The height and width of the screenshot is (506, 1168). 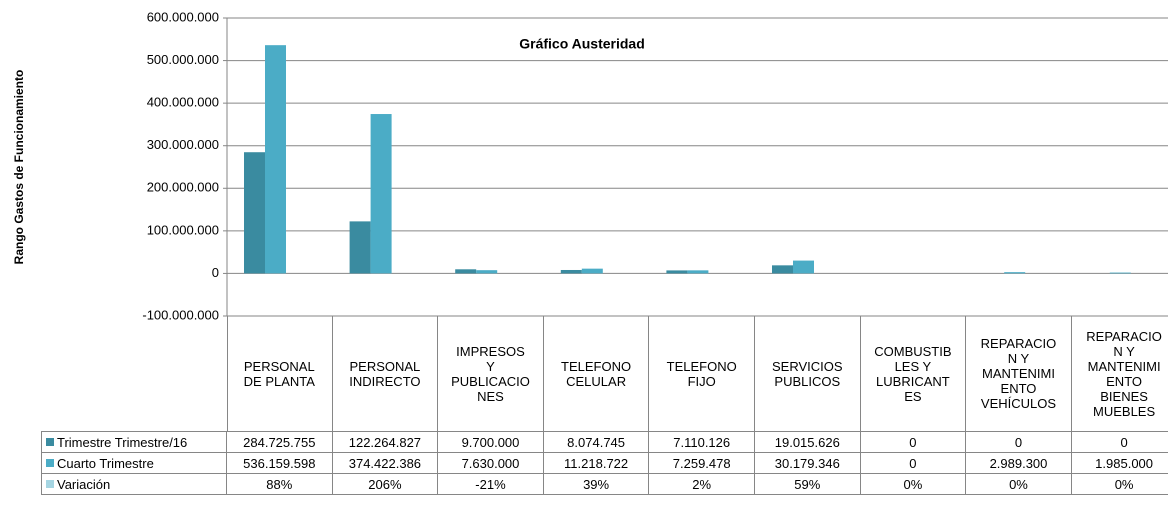 I want to click on data-table-value: 19.015.626, so click(x=808, y=442).